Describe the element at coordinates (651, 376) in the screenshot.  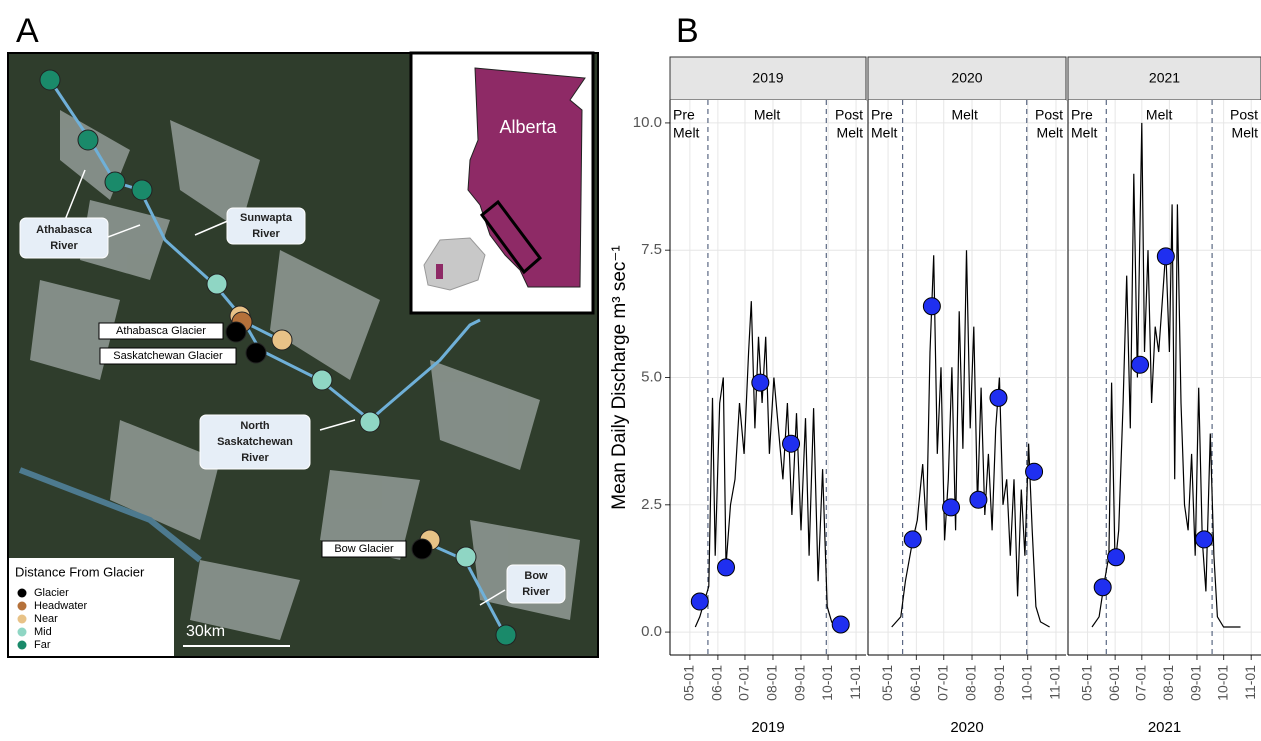
I see `y-tick-label: 5.0` at that location.